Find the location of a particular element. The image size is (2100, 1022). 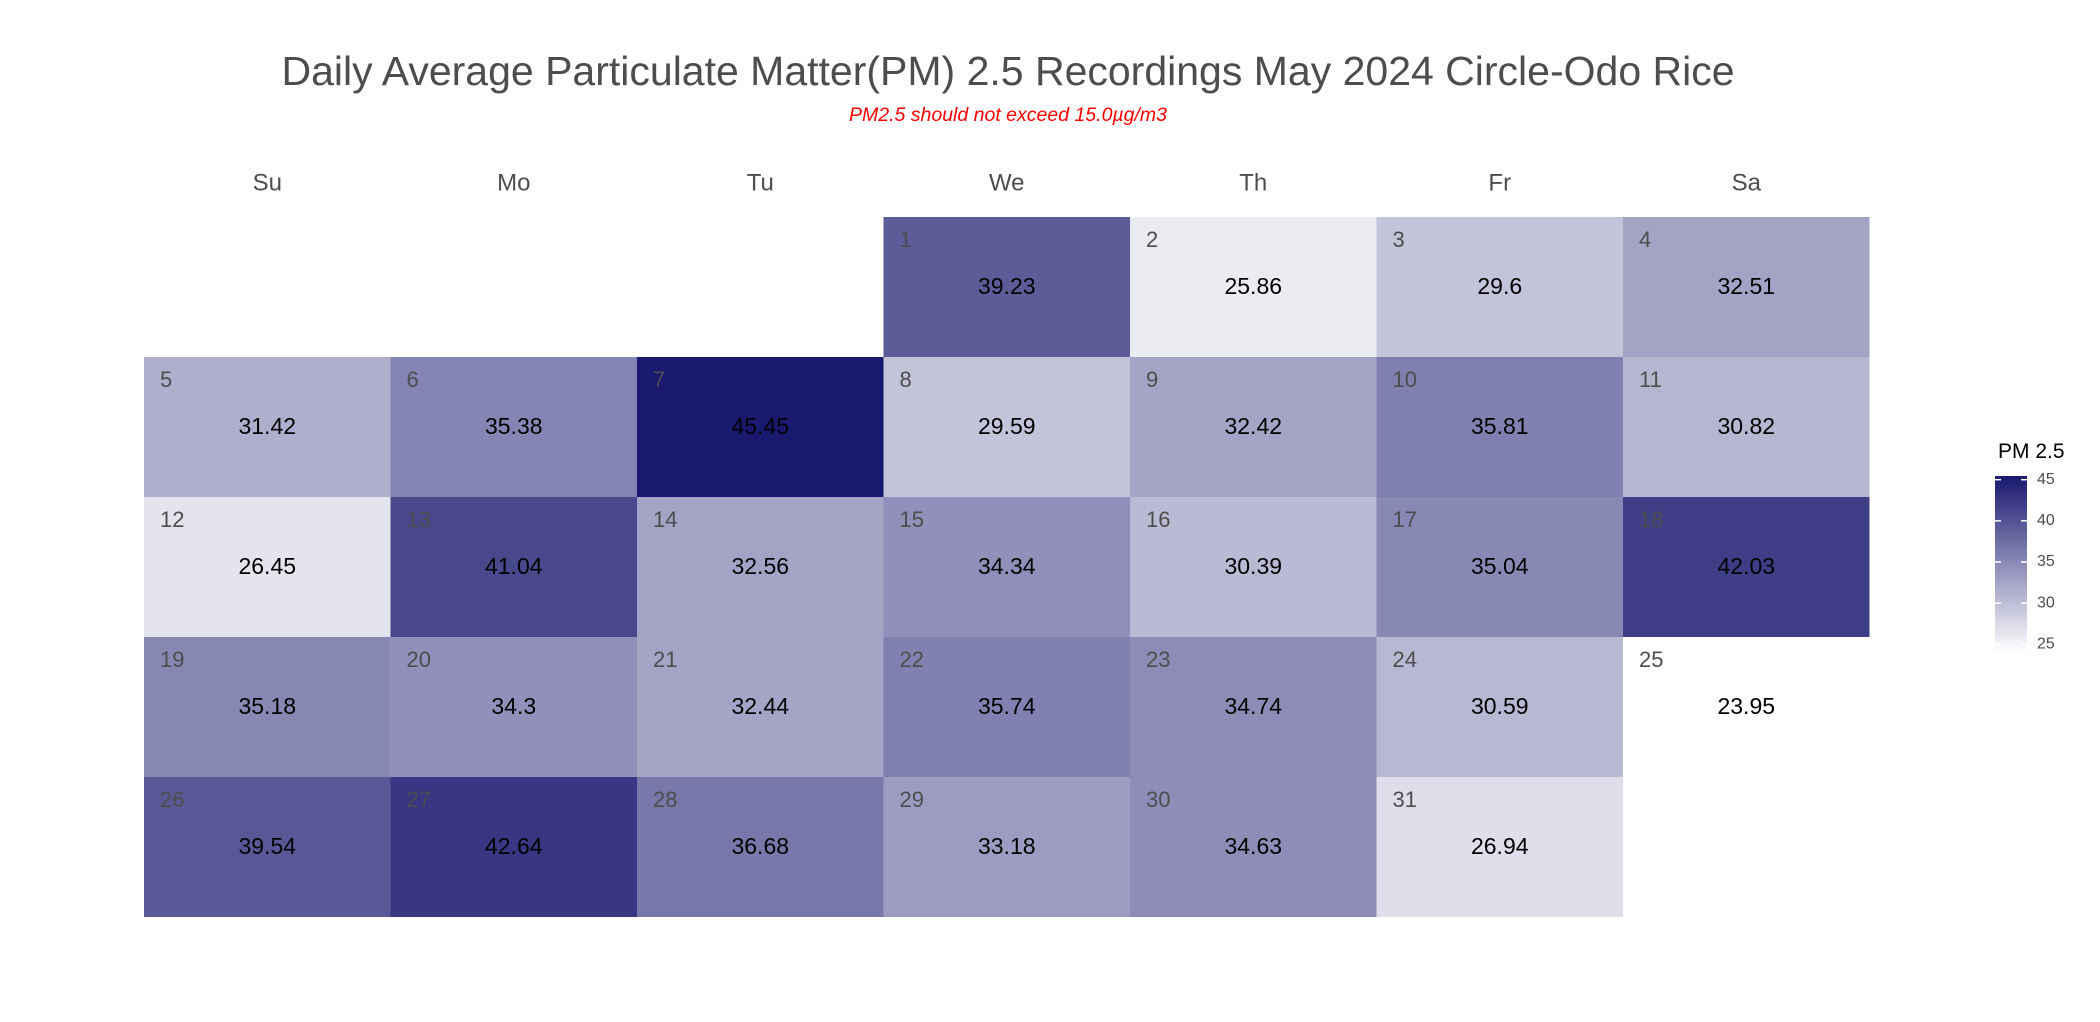

day-value-27: 42.64 is located at coordinates (514, 846).